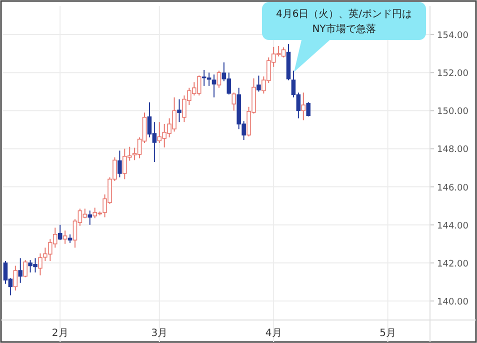 Image resolution: width=477 pixels, height=343 pixels. I want to click on x-tick-label: 4月, so click(273, 333).